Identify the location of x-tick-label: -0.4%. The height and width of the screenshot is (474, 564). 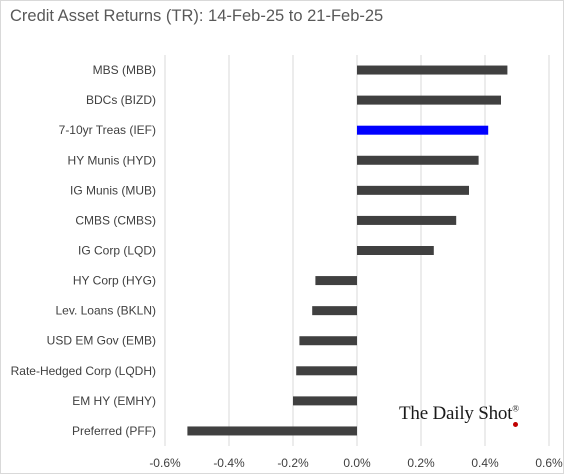
(229, 463).